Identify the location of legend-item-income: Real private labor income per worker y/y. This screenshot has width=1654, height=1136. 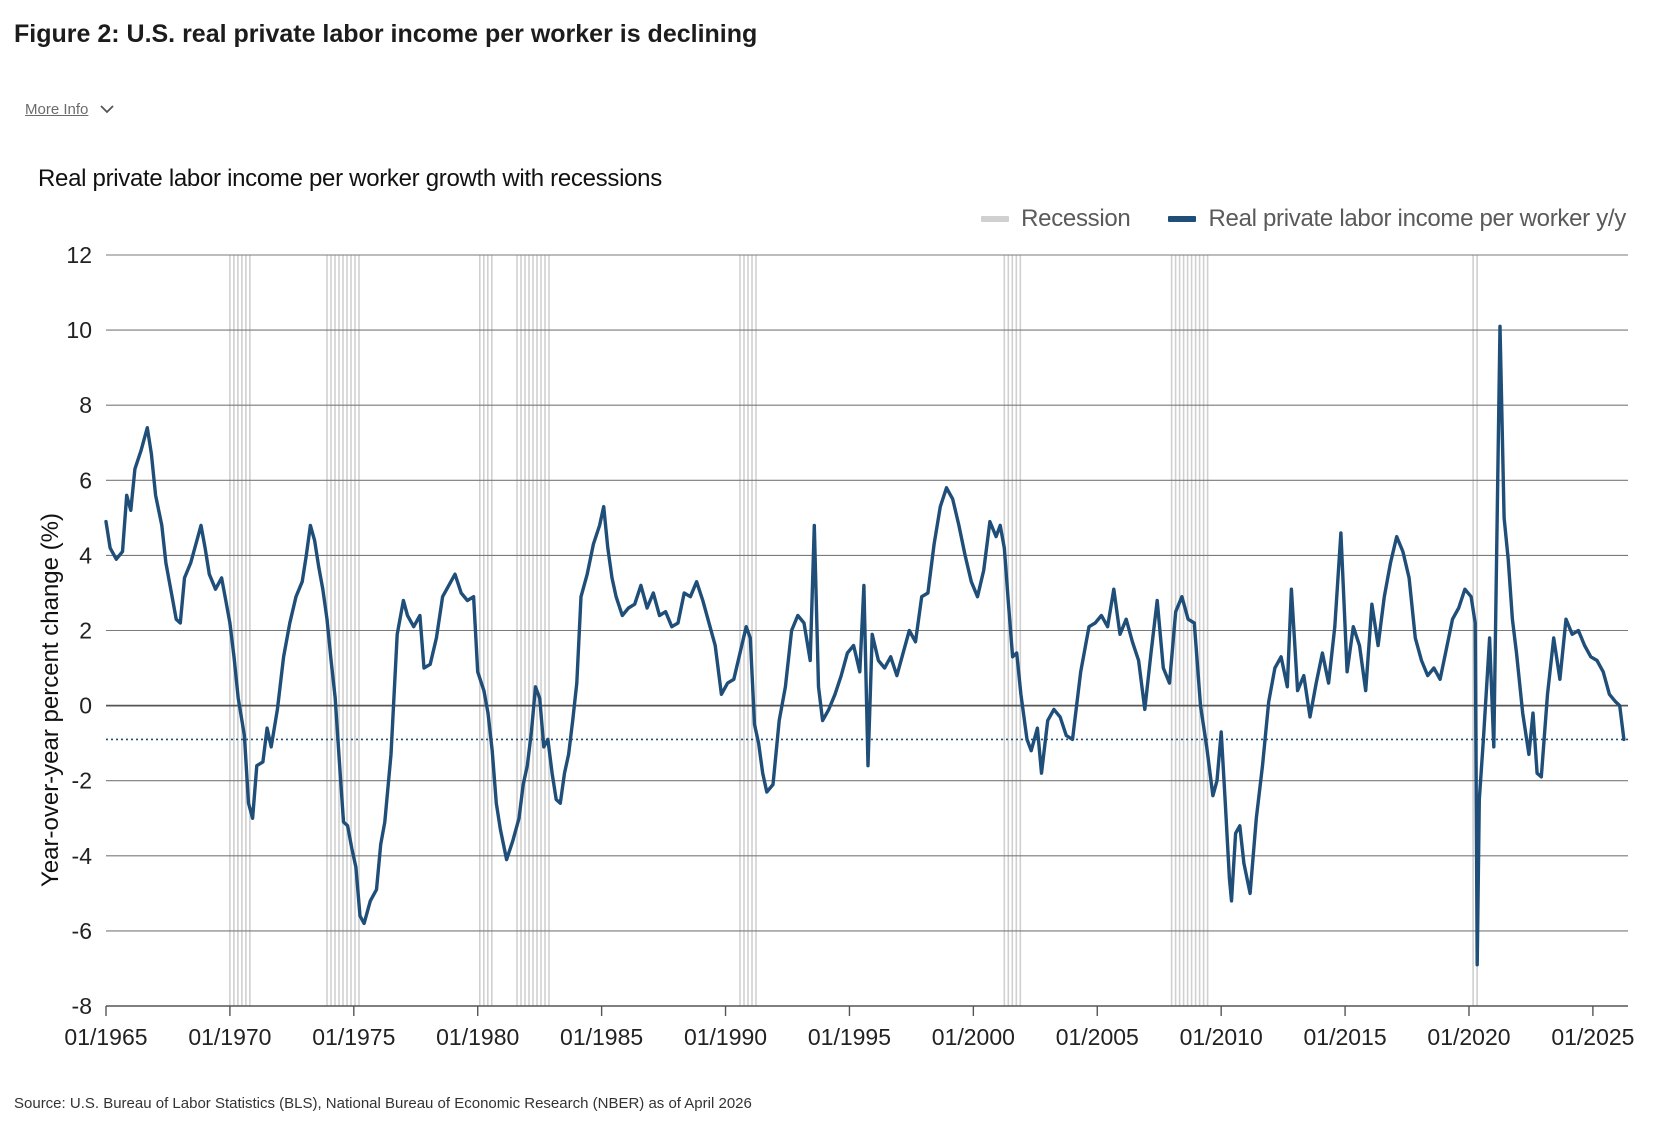
(1397, 219).